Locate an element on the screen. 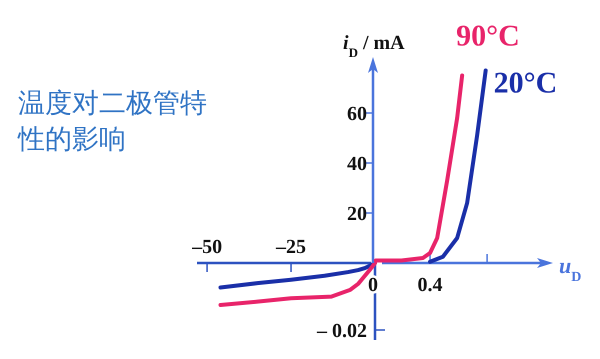  x-tick-label: –25 is located at coordinates (290, 247).